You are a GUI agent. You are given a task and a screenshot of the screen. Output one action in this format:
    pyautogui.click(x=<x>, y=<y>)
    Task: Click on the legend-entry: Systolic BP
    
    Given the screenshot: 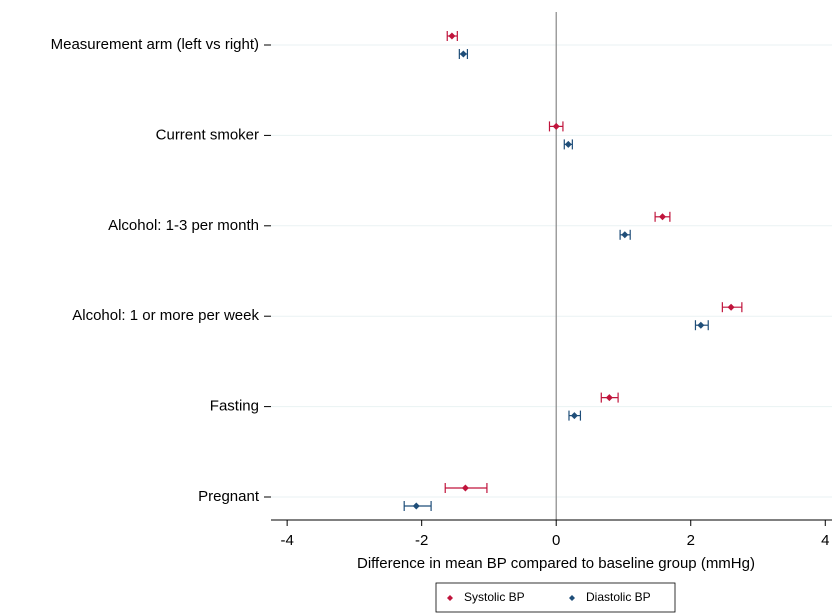 What is the action you would take?
    pyautogui.click(x=486, y=597)
    